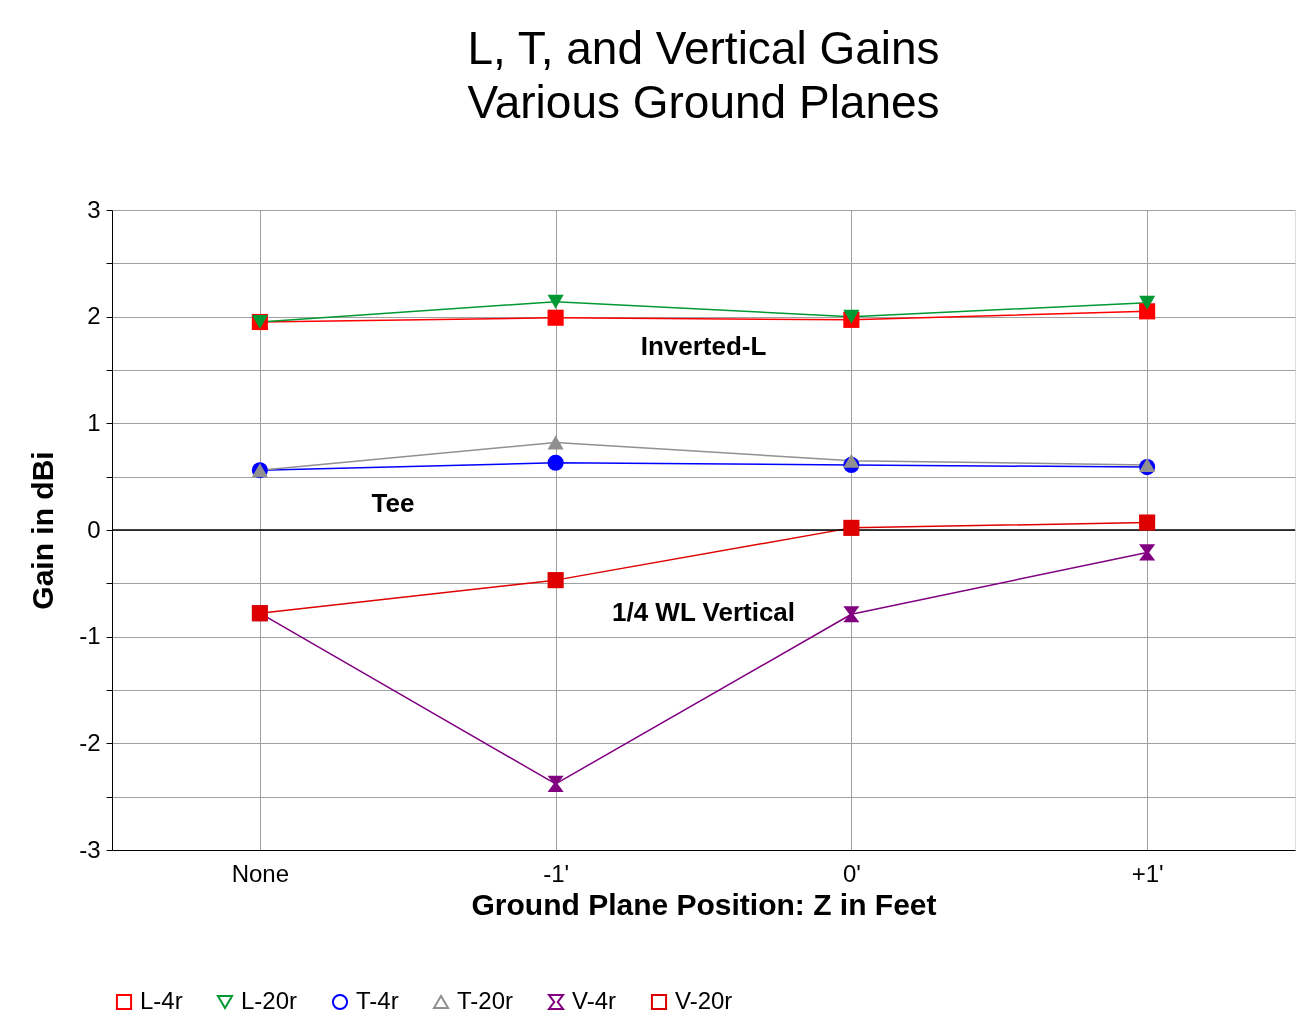 The height and width of the screenshot is (1034, 1308). Describe the element at coordinates (704, 1000) in the screenshot. I see `legend-label: V-20r` at that location.